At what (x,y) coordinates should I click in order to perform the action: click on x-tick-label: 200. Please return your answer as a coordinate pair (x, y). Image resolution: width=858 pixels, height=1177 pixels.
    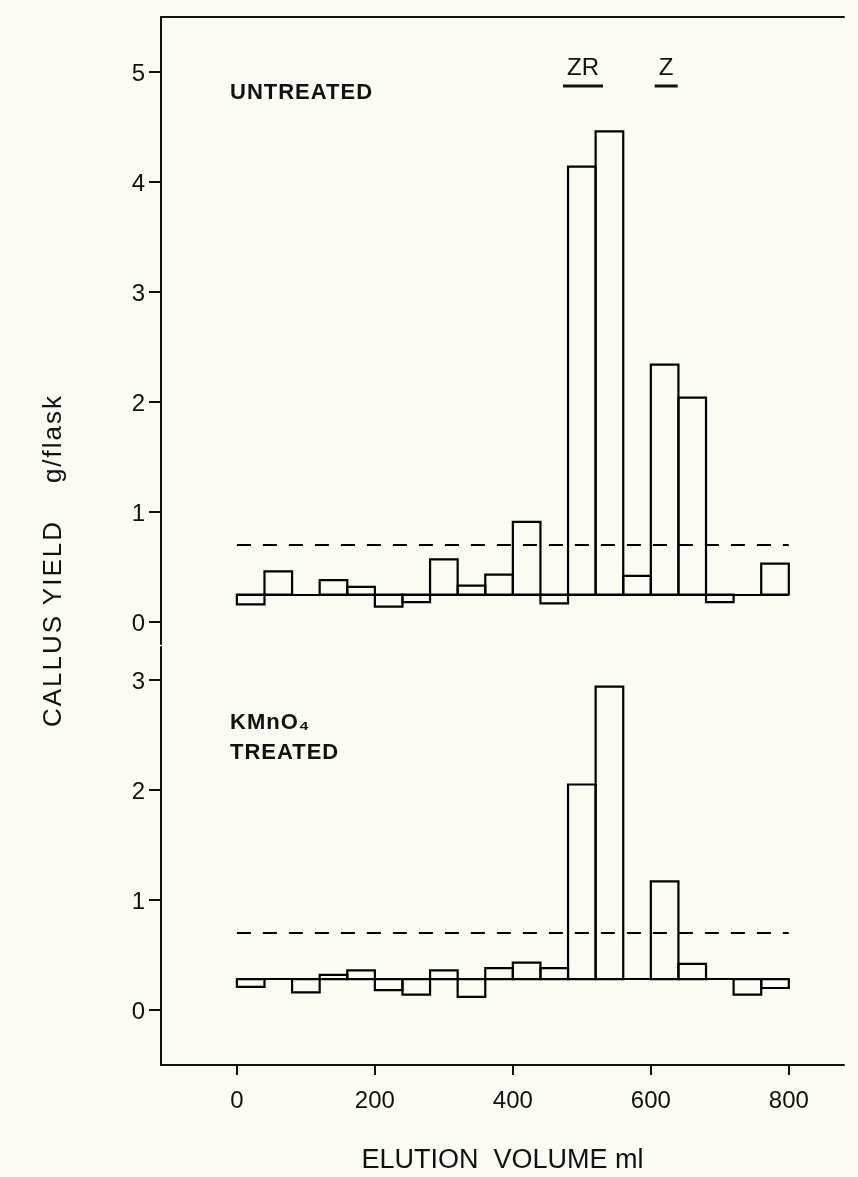
    Looking at the image, I should click on (374, 1099).